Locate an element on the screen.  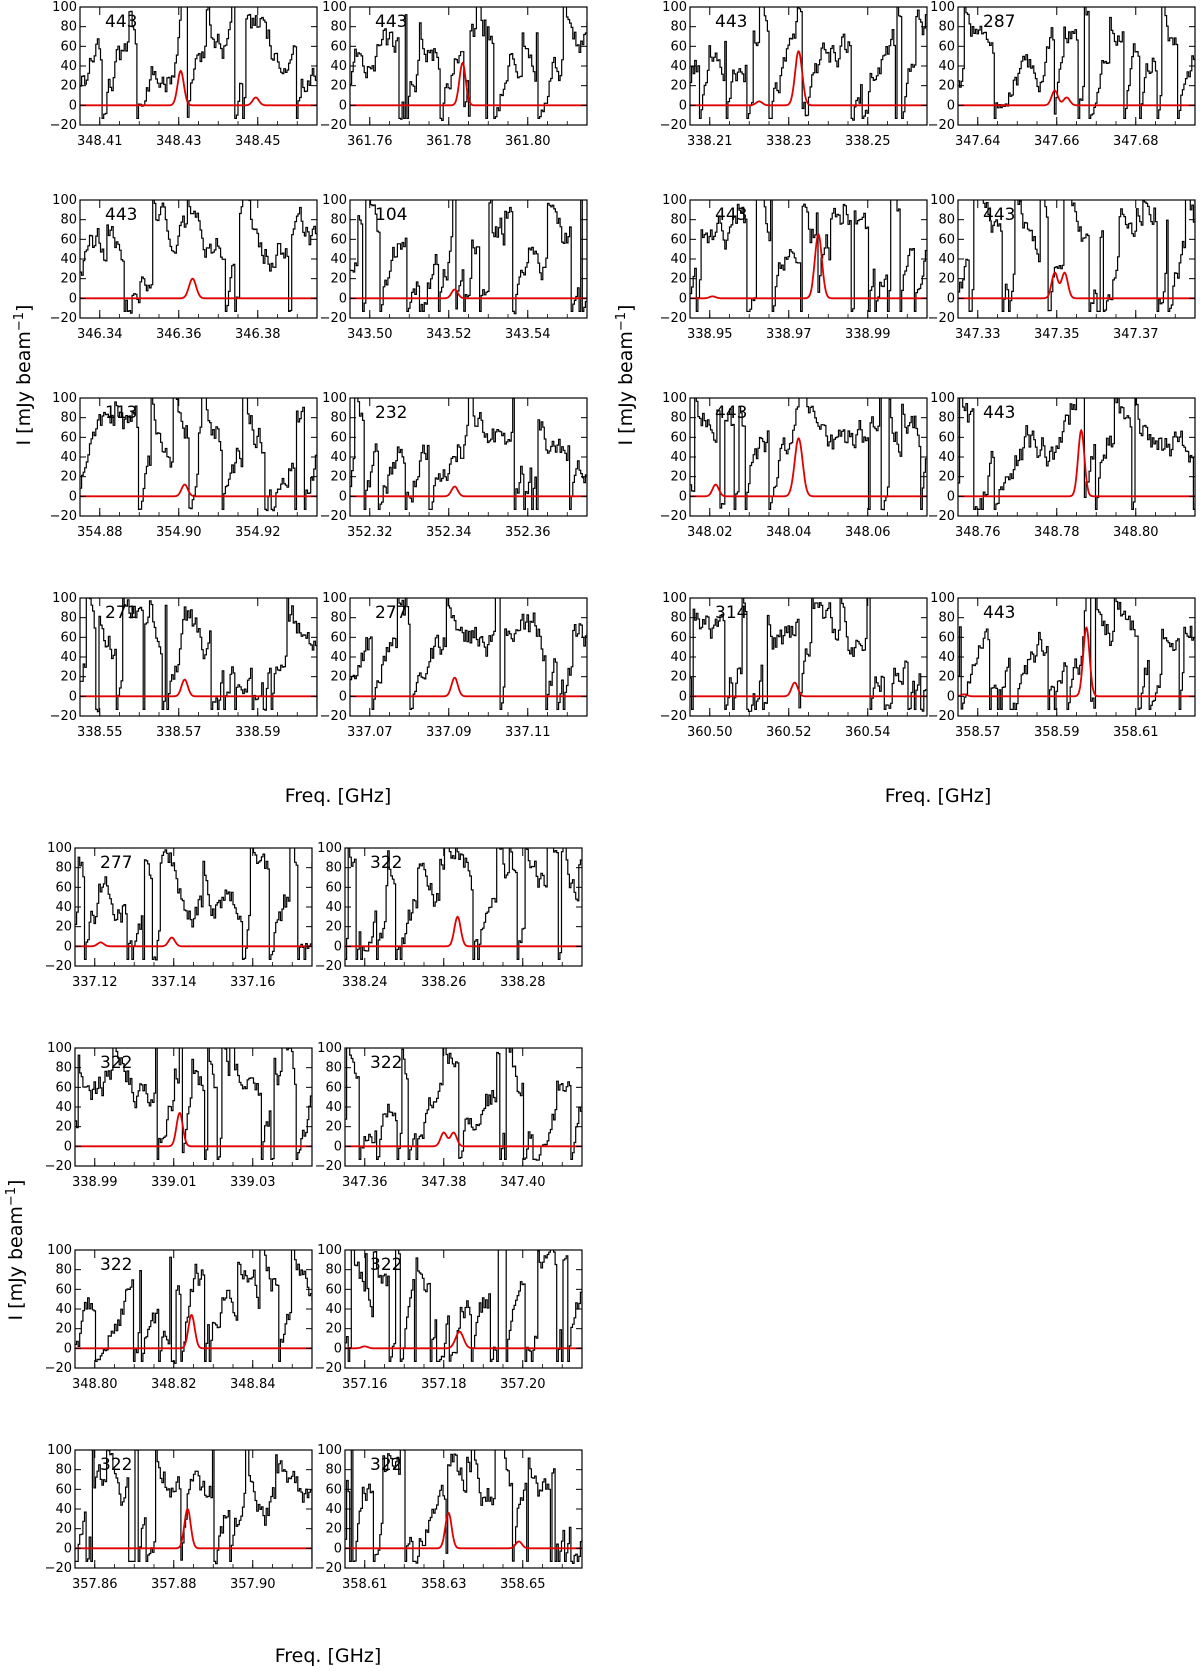
x-tick-label: 338.97 is located at coordinates (789, 334).